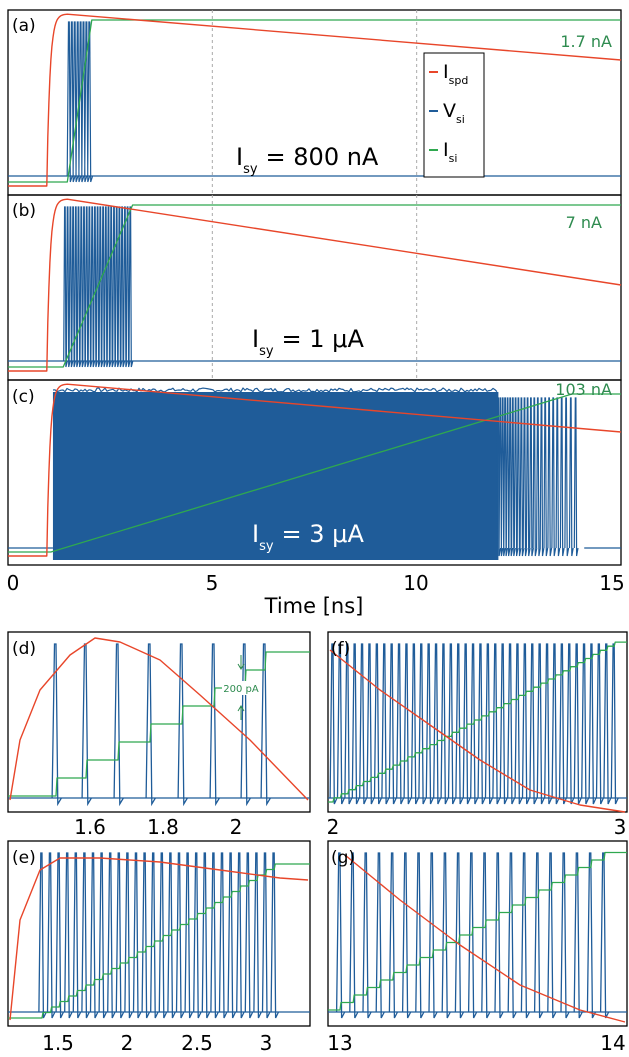 Image resolution: width=629 pixels, height=1057 pixels. Describe the element at coordinates (450, 152) in the screenshot. I see `legend-item-isi: Isi` at that location.